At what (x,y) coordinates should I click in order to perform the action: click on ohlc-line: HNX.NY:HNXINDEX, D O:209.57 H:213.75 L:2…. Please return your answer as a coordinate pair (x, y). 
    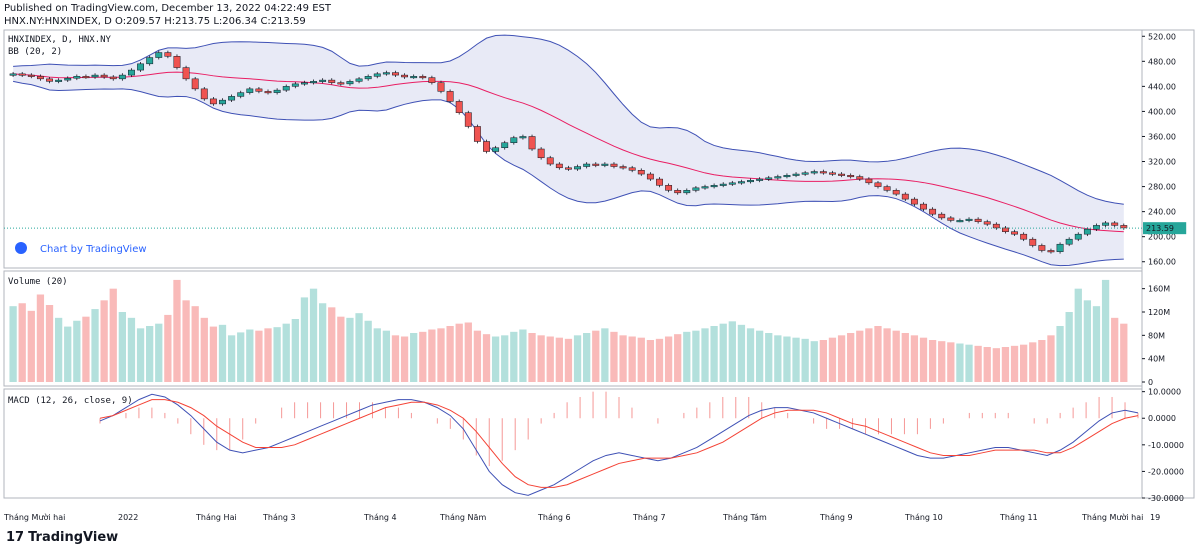
    Looking at the image, I should click on (155, 21).